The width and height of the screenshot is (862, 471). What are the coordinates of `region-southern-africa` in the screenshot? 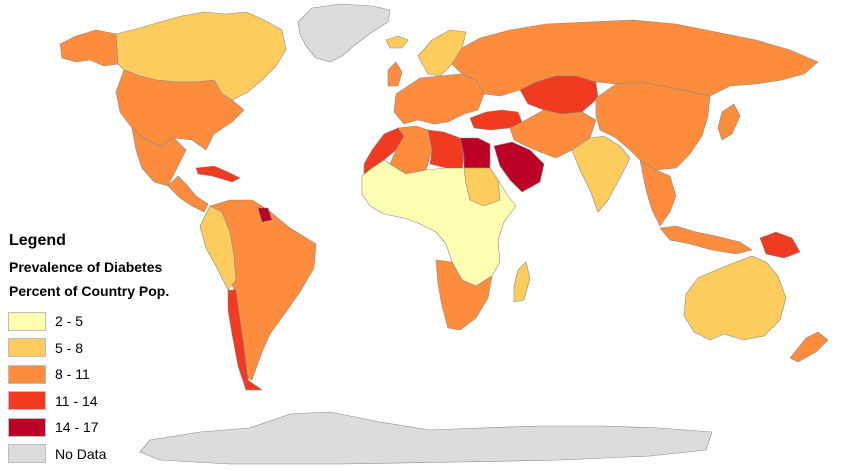 It's located at (464, 295).